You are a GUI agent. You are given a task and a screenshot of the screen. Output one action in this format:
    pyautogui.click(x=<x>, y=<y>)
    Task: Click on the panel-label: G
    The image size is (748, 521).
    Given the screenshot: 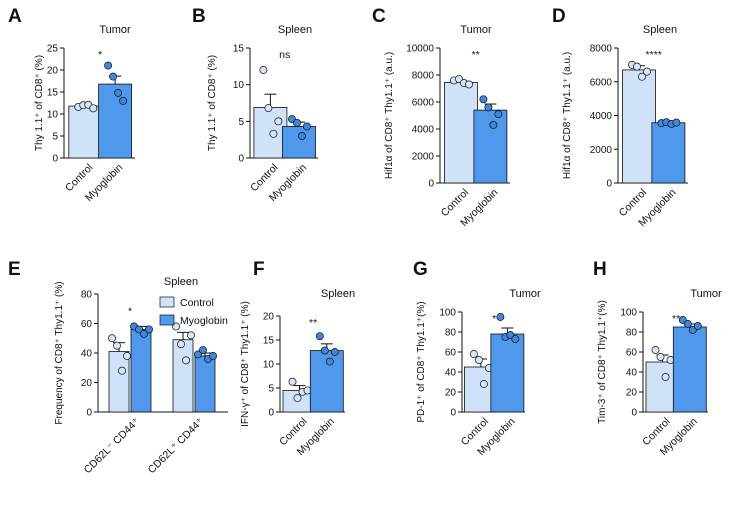 What is the action you would take?
    pyautogui.click(x=420, y=269)
    